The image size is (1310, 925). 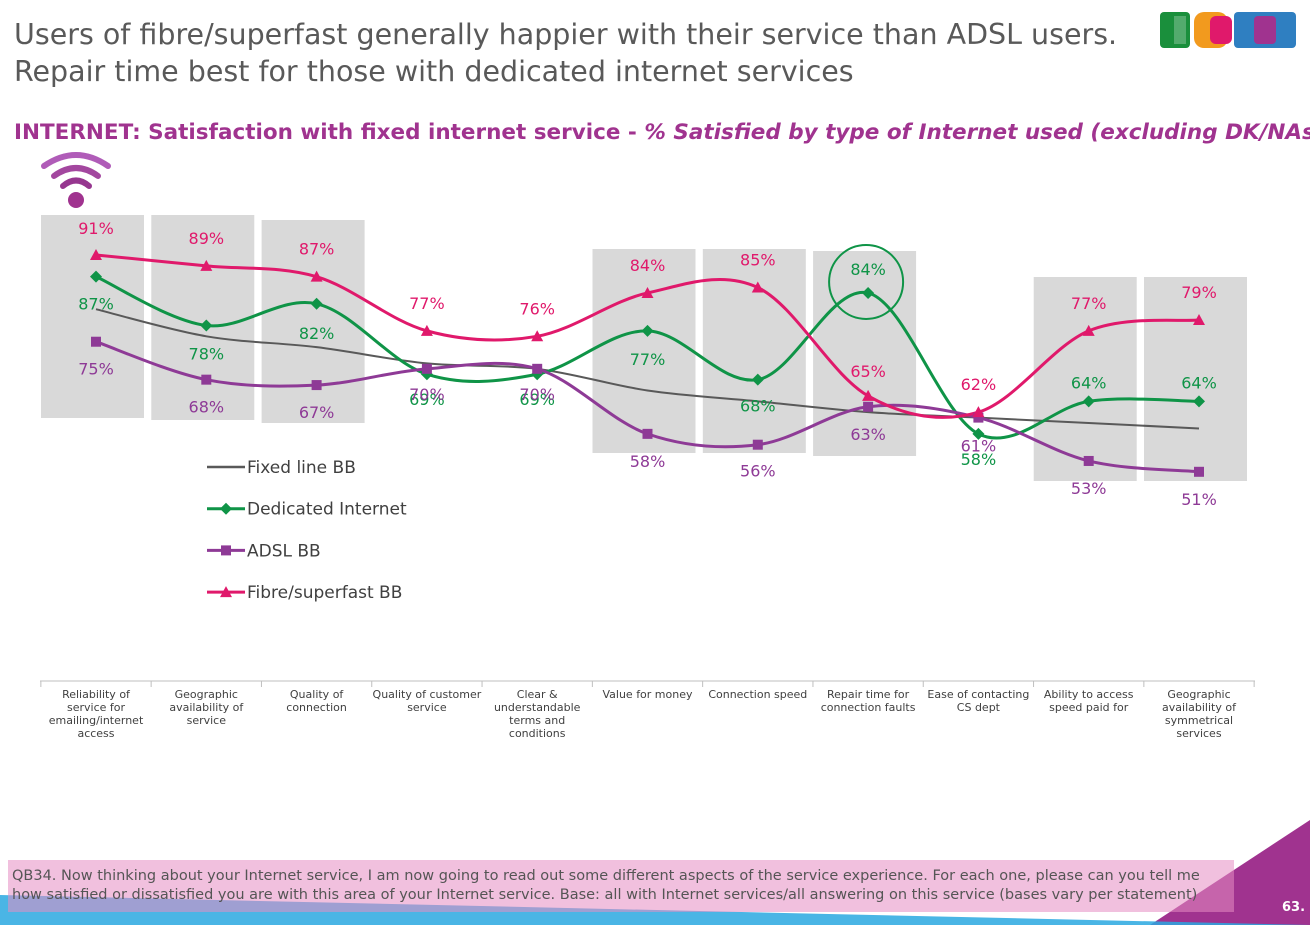 I want to click on x-tick-label: Ease of contacting CS dept, so click(x=978, y=701).